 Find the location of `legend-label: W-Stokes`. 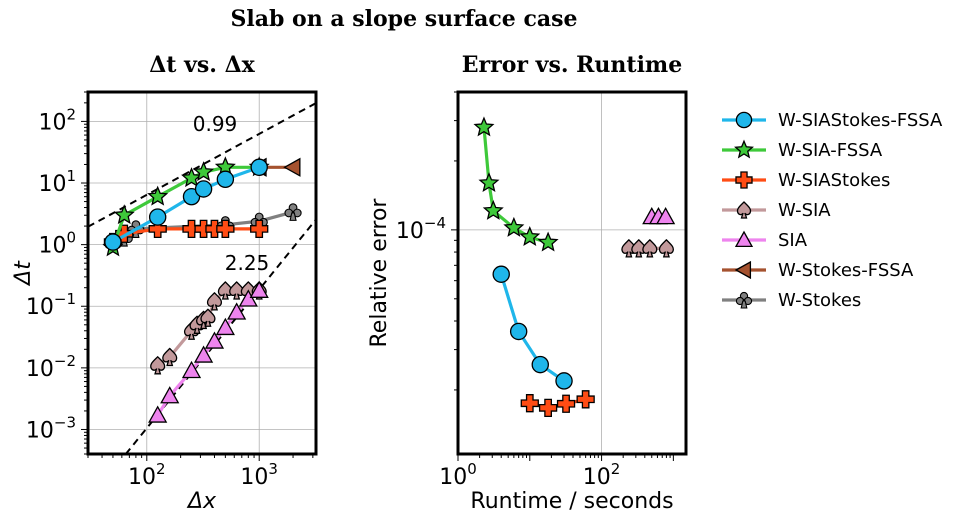

legend-label: W-Stokes is located at coordinates (819, 300).